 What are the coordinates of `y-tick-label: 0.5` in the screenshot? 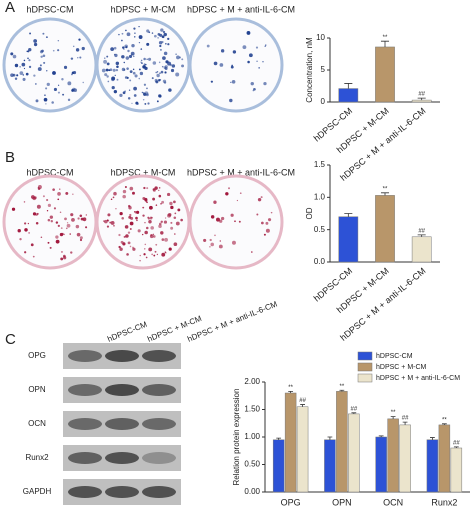 It's located at (320, 229).